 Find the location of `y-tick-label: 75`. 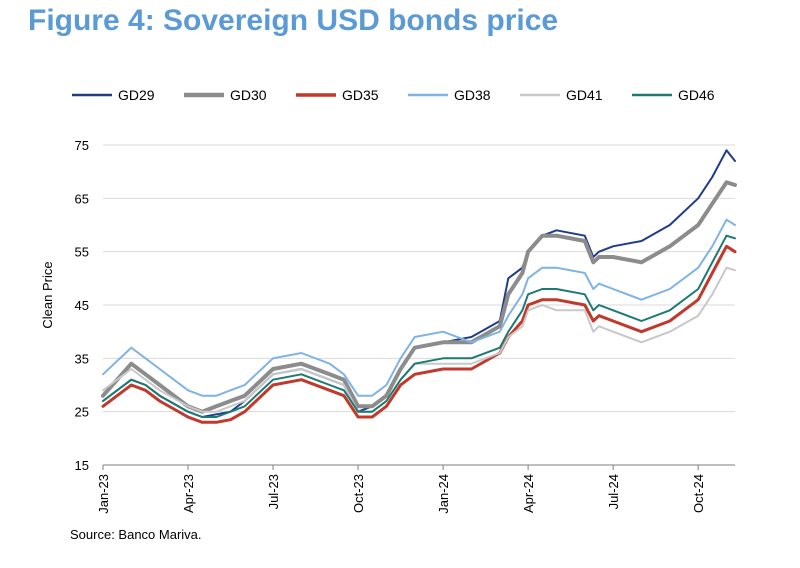

y-tick-label: 75 is located at coordinates (82, 145).